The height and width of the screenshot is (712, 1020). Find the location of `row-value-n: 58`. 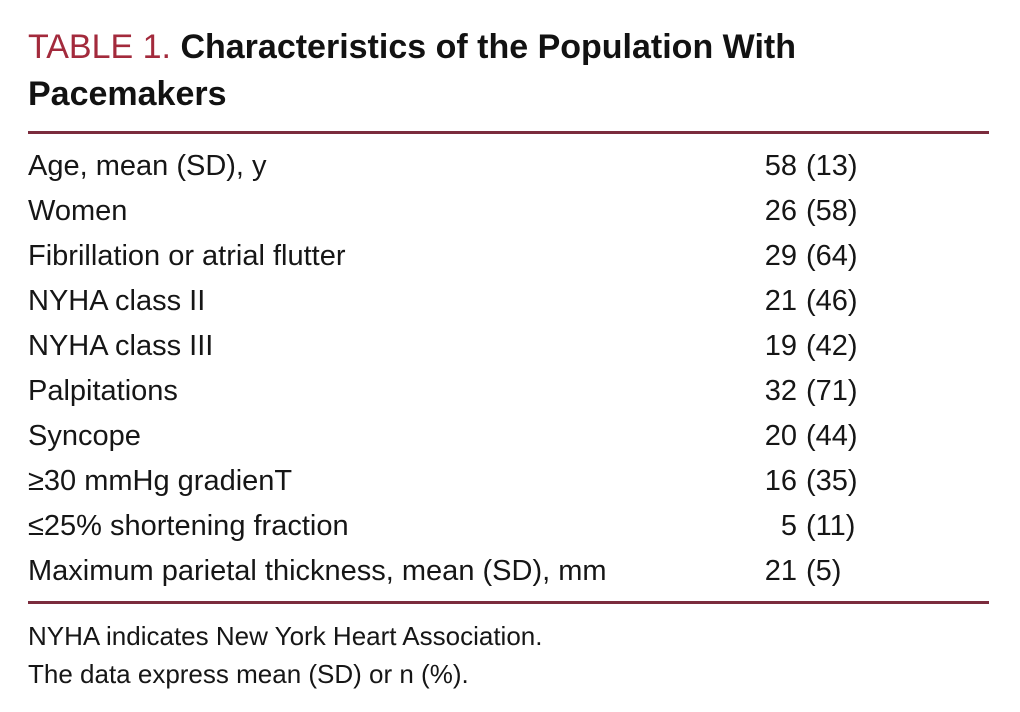

row-value-n: 58 is located at coordinates (780, 166).